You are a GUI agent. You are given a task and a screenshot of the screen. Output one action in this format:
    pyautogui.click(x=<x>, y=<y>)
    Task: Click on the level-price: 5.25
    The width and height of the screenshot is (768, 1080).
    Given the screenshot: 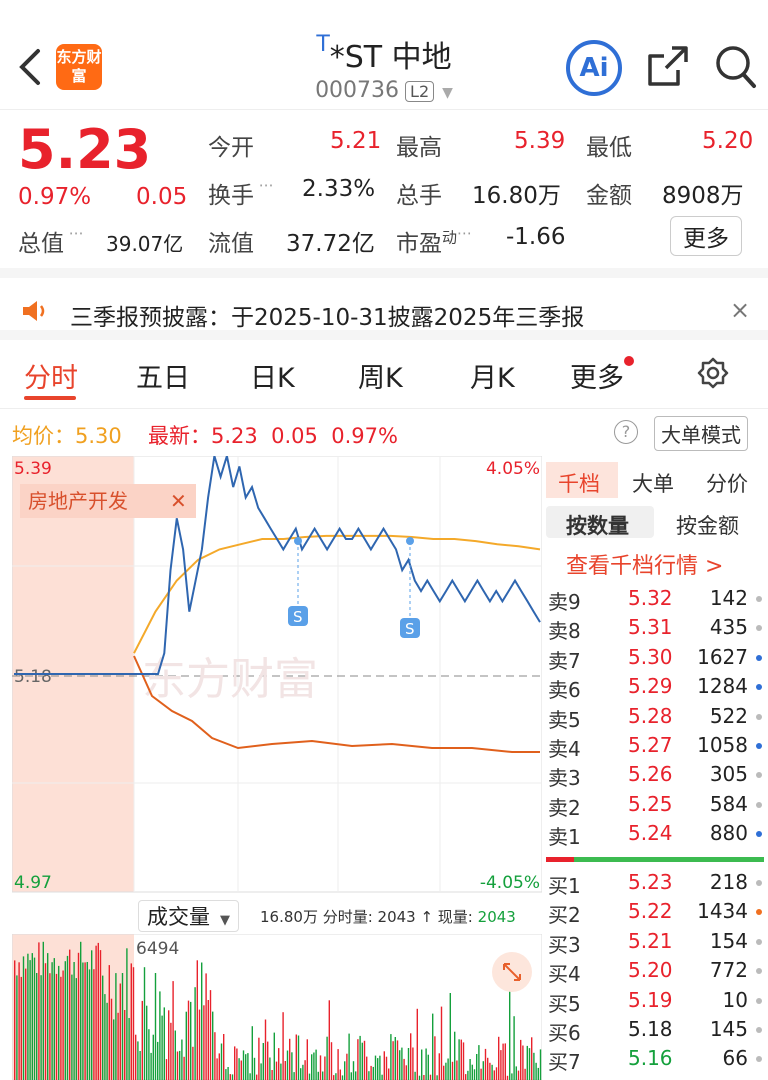 What is the action you would take?
    pyautogui.click(x=650, y=803)
    